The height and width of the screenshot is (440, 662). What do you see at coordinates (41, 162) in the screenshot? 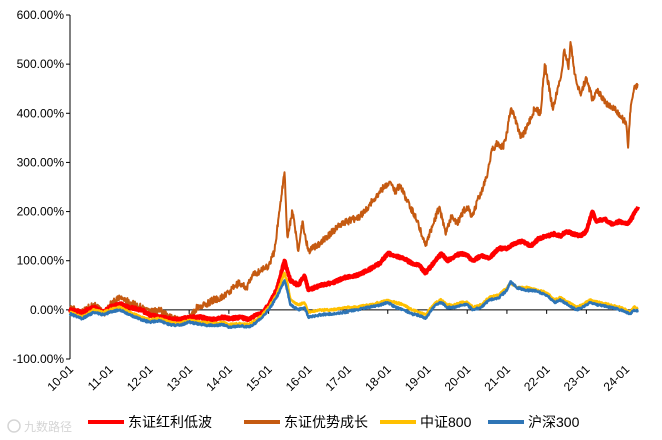
I see `y-tick-label: 300.00%` at bounding box center [41, 162].